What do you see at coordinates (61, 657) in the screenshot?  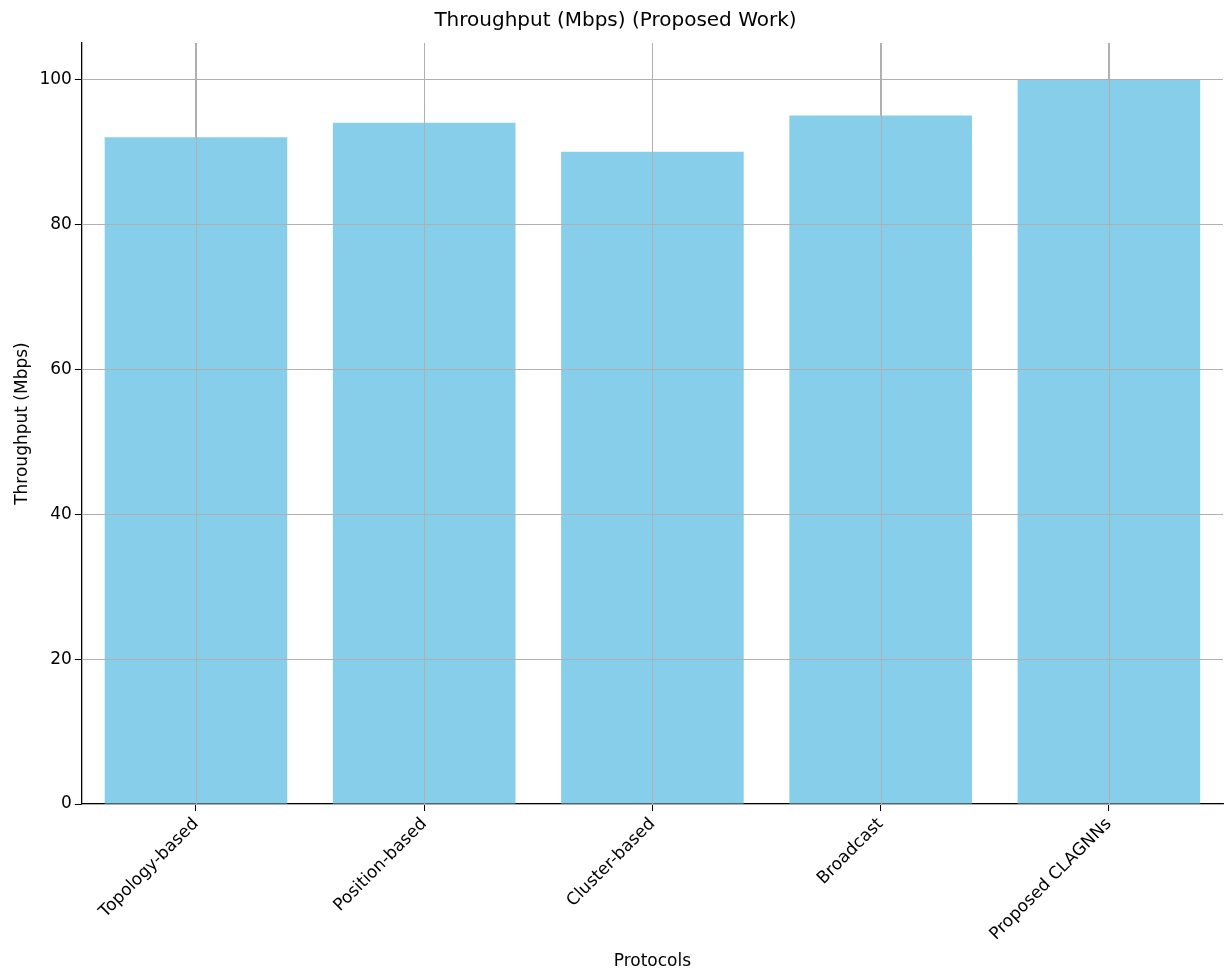 I see `y-tick-label: 20` at bounding box center [61, 657].